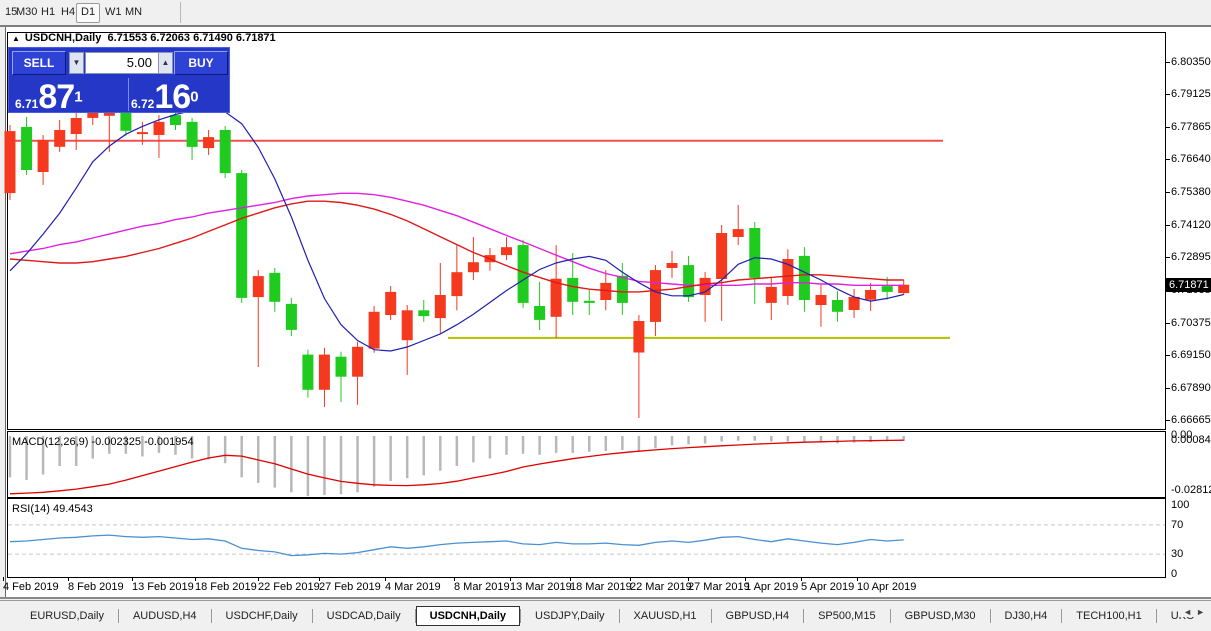 The width and height of the screenshot is (1211, 631). Describe the element at coordinates (847, 616) in the screenshot. I see `tab-sp500-m15: SP500,M15` at that location.